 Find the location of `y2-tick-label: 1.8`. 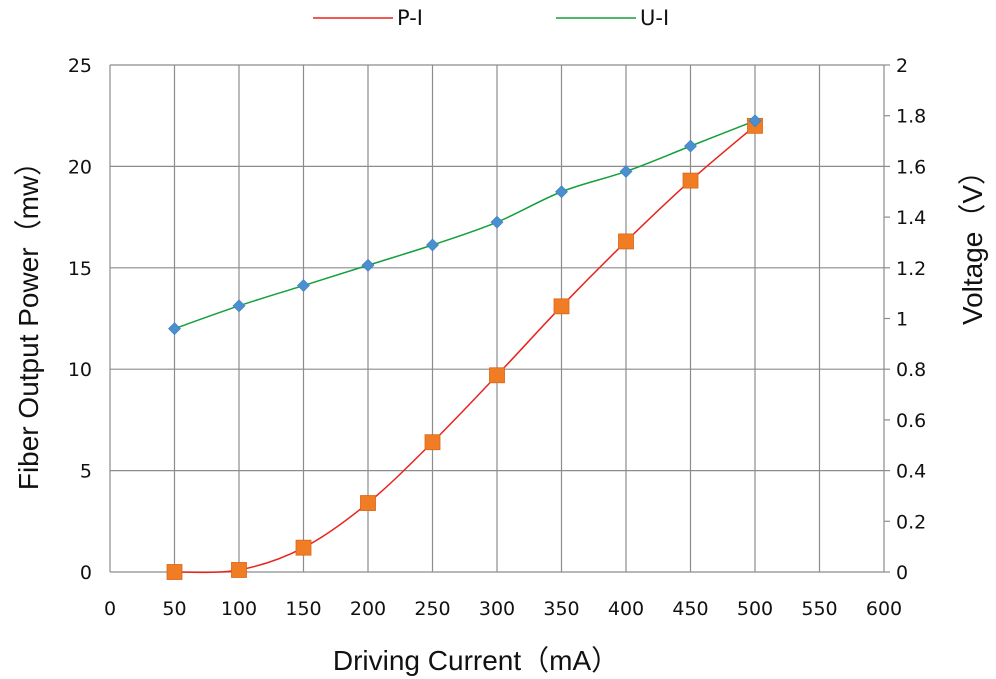

y2-tick-label: 1.8 is located at coordinates (911, 117).